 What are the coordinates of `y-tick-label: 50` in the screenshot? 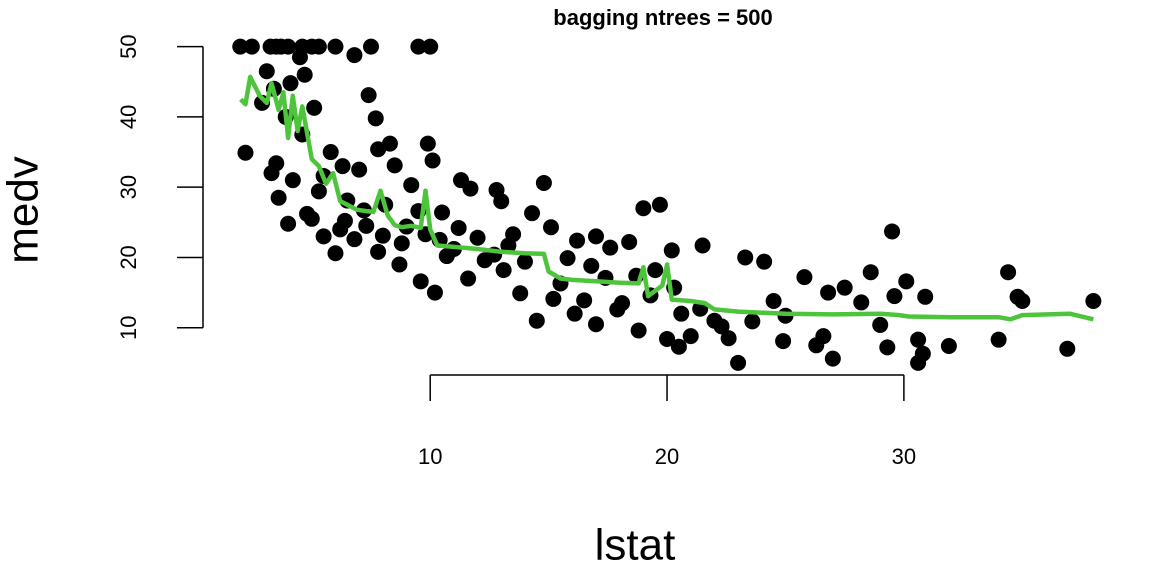 It's located at (128, 46).